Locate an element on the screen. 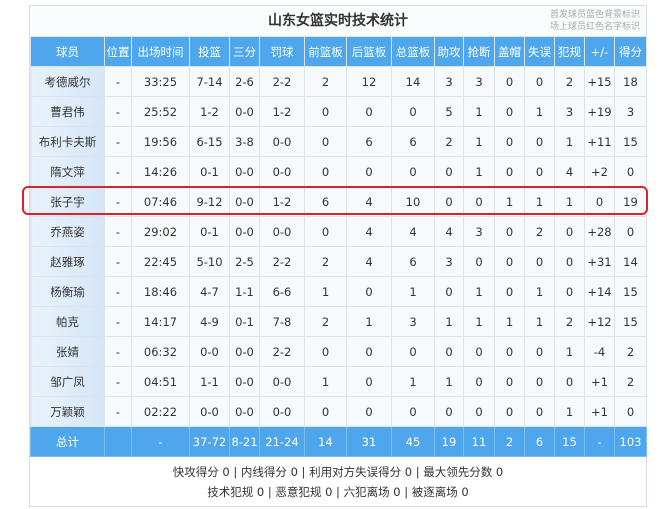 The height and width of the screenshot is (509, 660). column-header: 出场时间 is located at coordinates (160, 51).